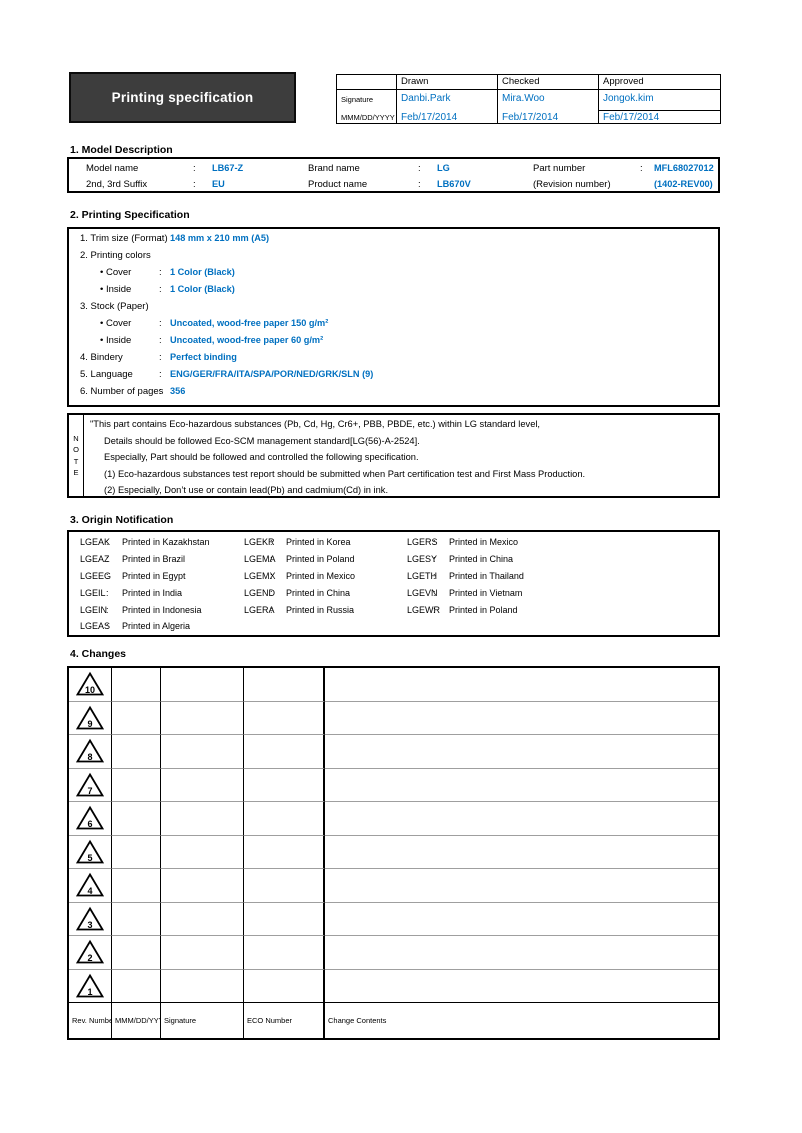 The image size is (802, 1133). Describe the element at coordinates (76, 438) in the screenshot. I see `note-letter: N` at that location.